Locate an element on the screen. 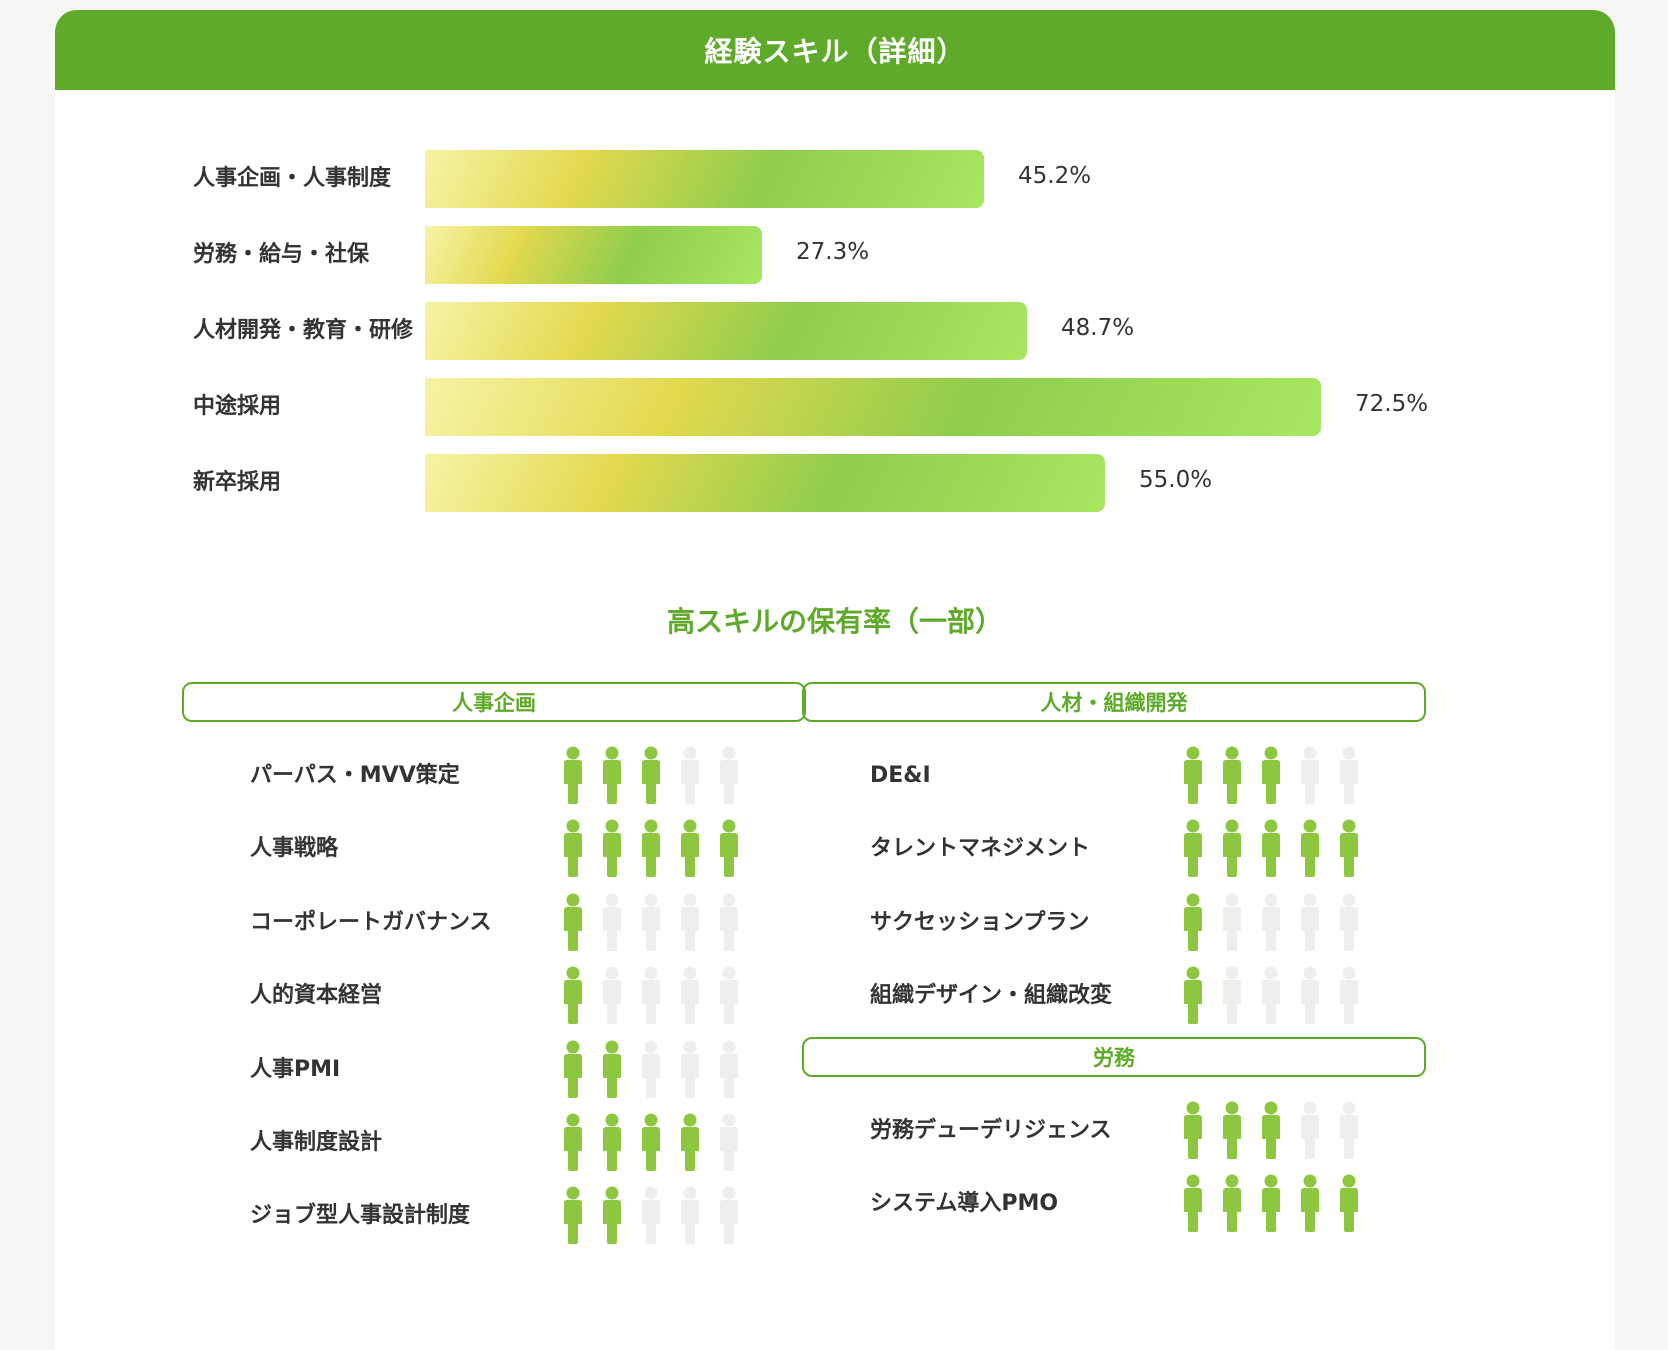 Image resolution: width=1668 pixels, height=1350 pixels. skill-row: パーパス・MVV策定 is located at coordinates (494, 776).